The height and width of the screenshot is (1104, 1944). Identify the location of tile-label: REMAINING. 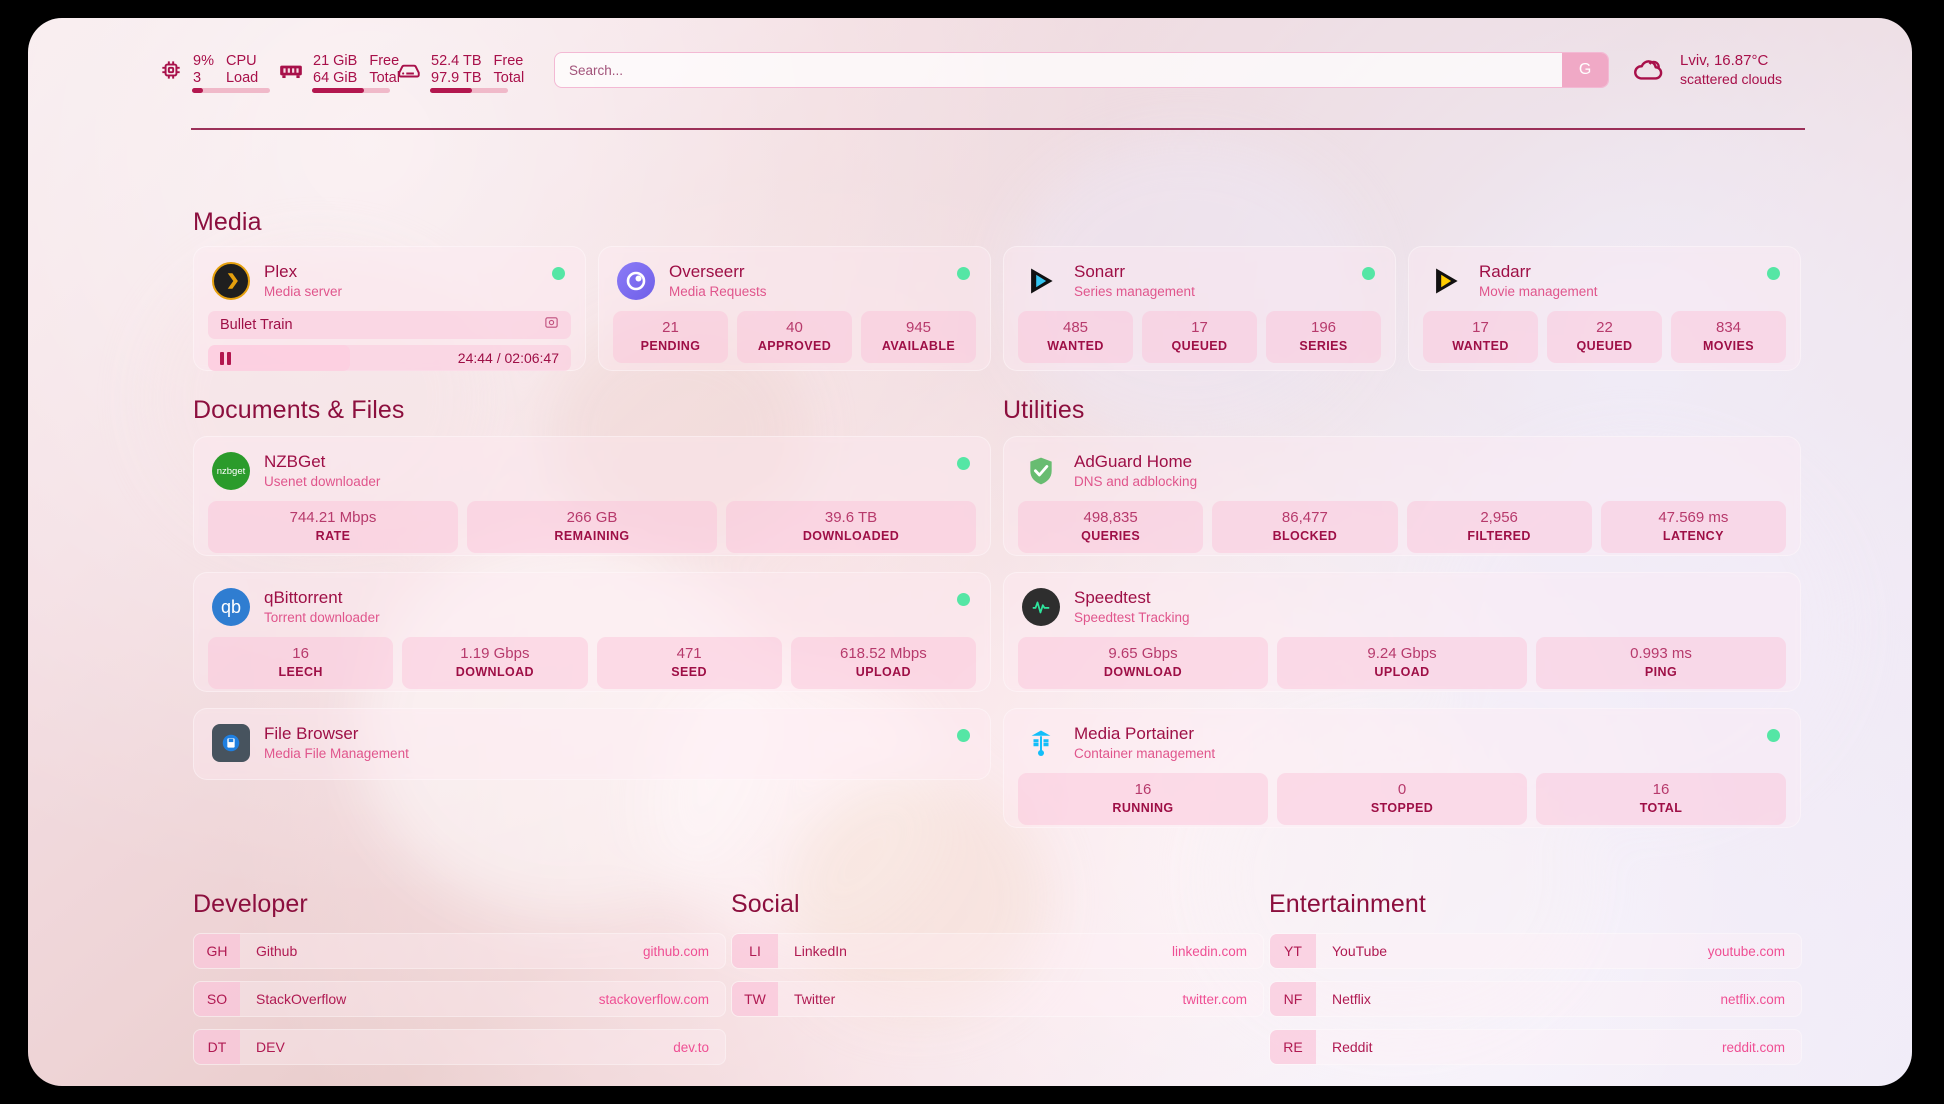
(592, 536).